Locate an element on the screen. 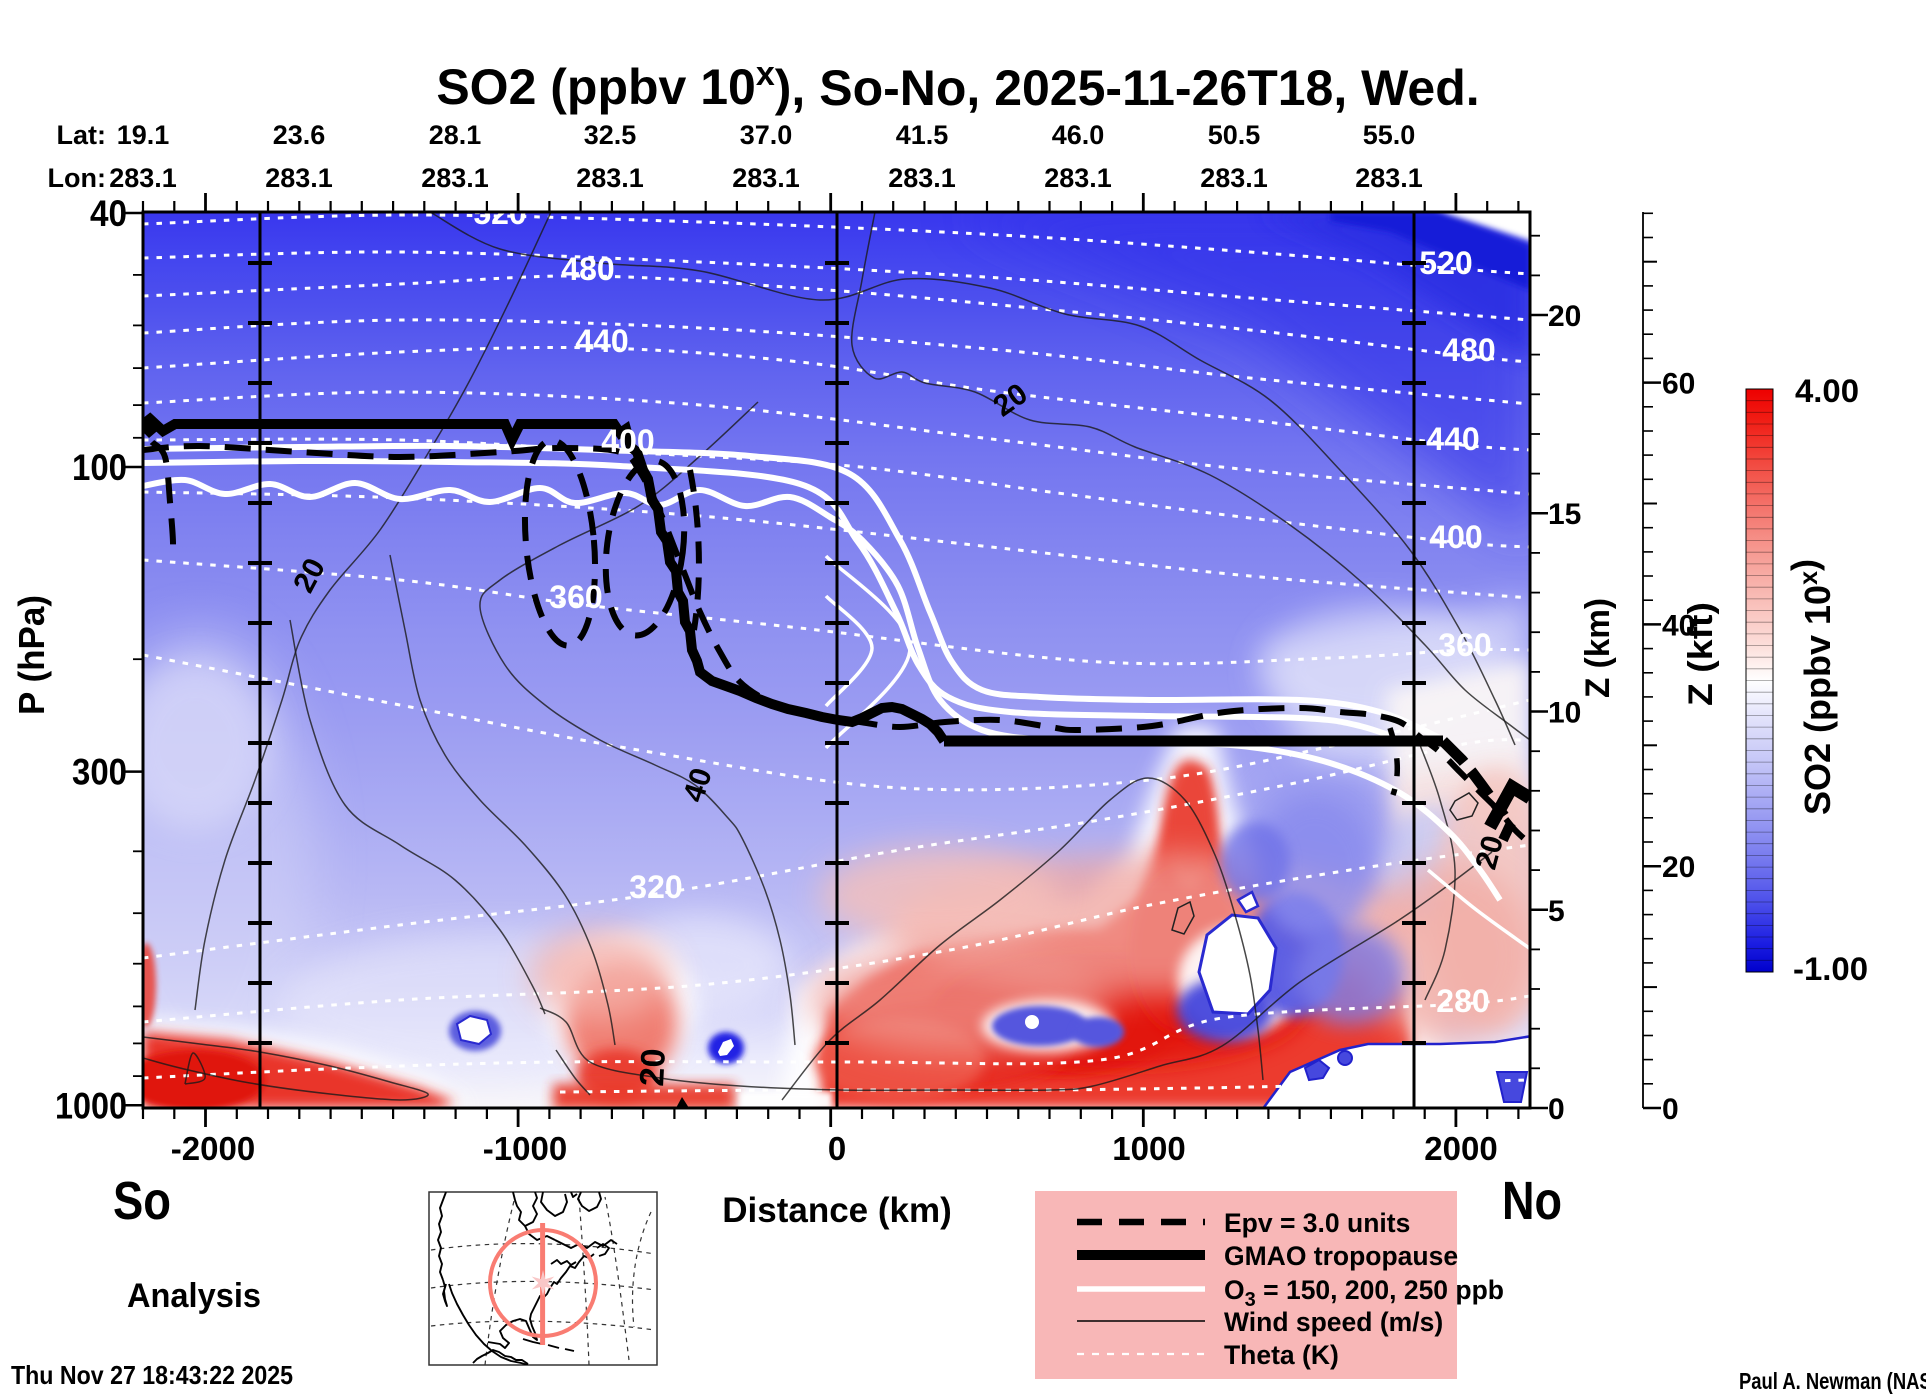 This screenshot has height=1394, width=1926. svg-text: 41.5 is located at coordinates (922, 135).